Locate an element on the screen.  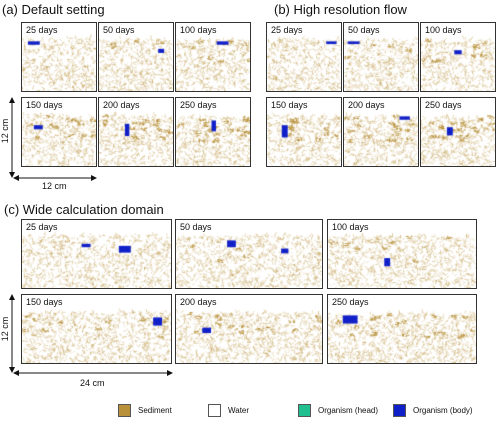
panel-b-3: 100 days is located at coordinates (458, 57).